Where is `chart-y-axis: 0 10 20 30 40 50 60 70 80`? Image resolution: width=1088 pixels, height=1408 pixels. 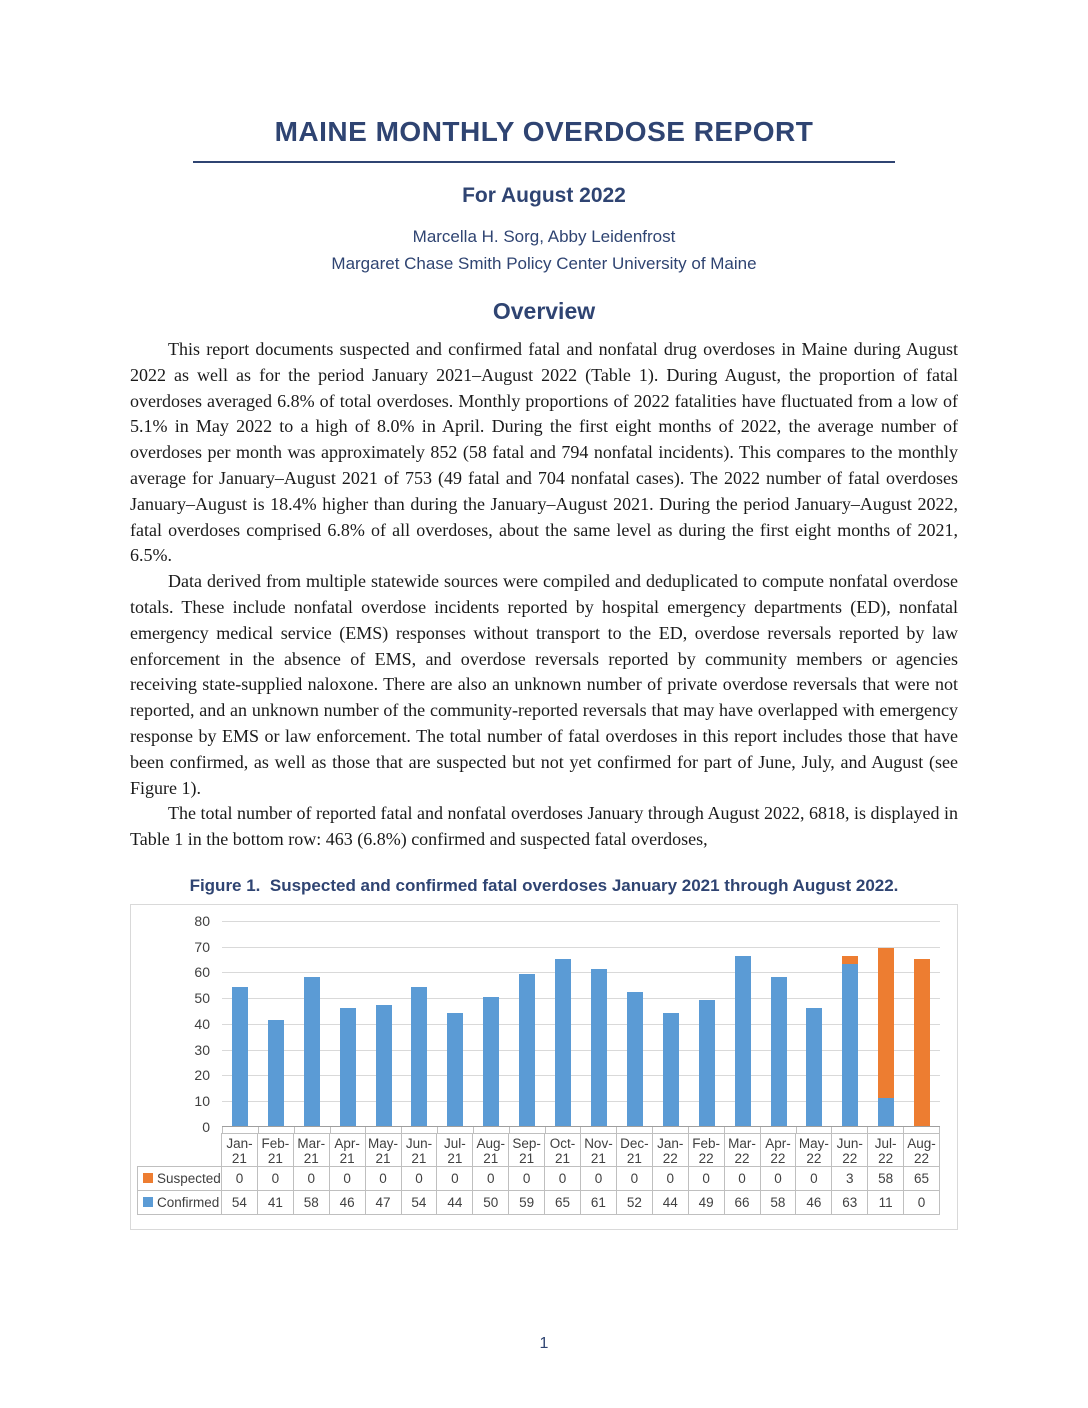
chart-y-axis: 0 10 20 30 40 50 60 70 80 is located at coordinates (179, 1024).